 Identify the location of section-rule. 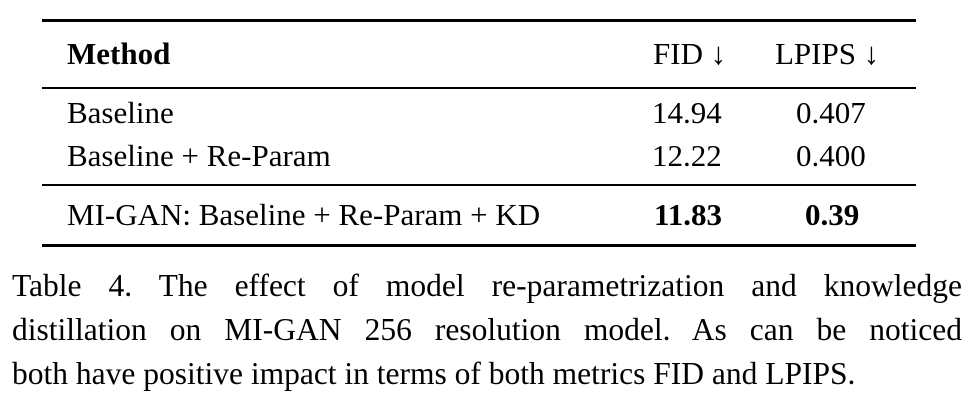
(479, 185).